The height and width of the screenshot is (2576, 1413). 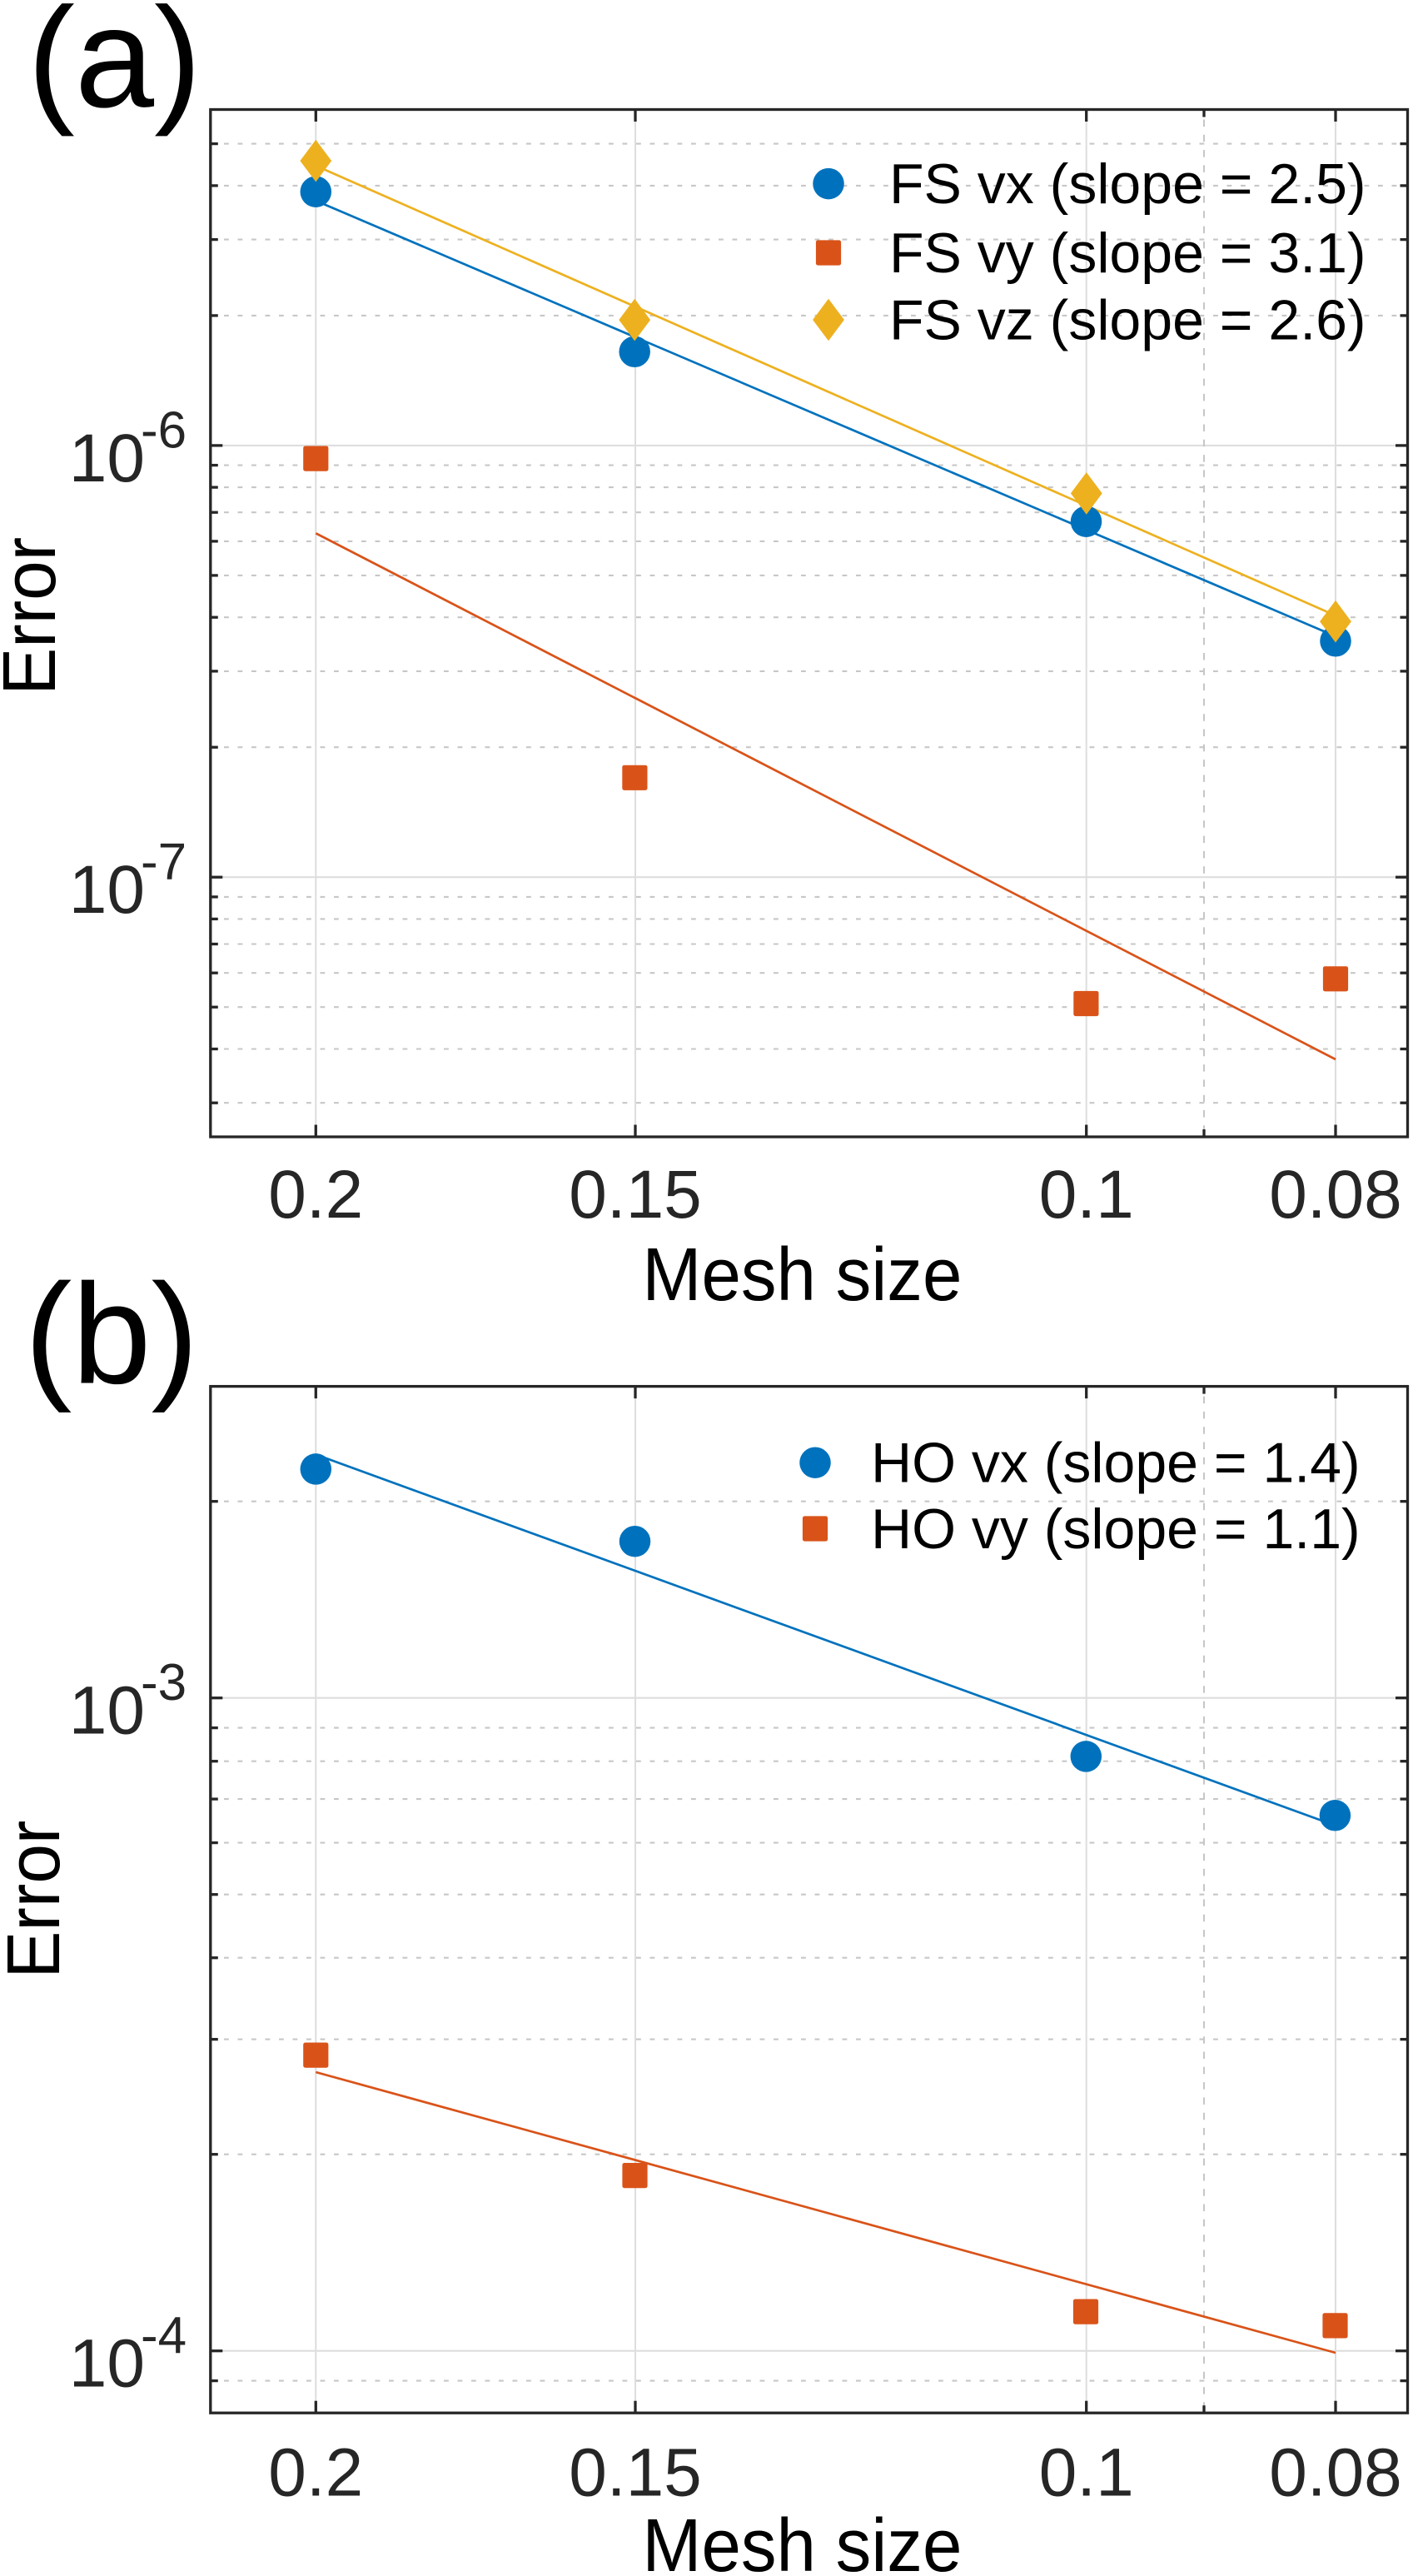 I want to click on svg-text: (a), so click(x=114, y=68).